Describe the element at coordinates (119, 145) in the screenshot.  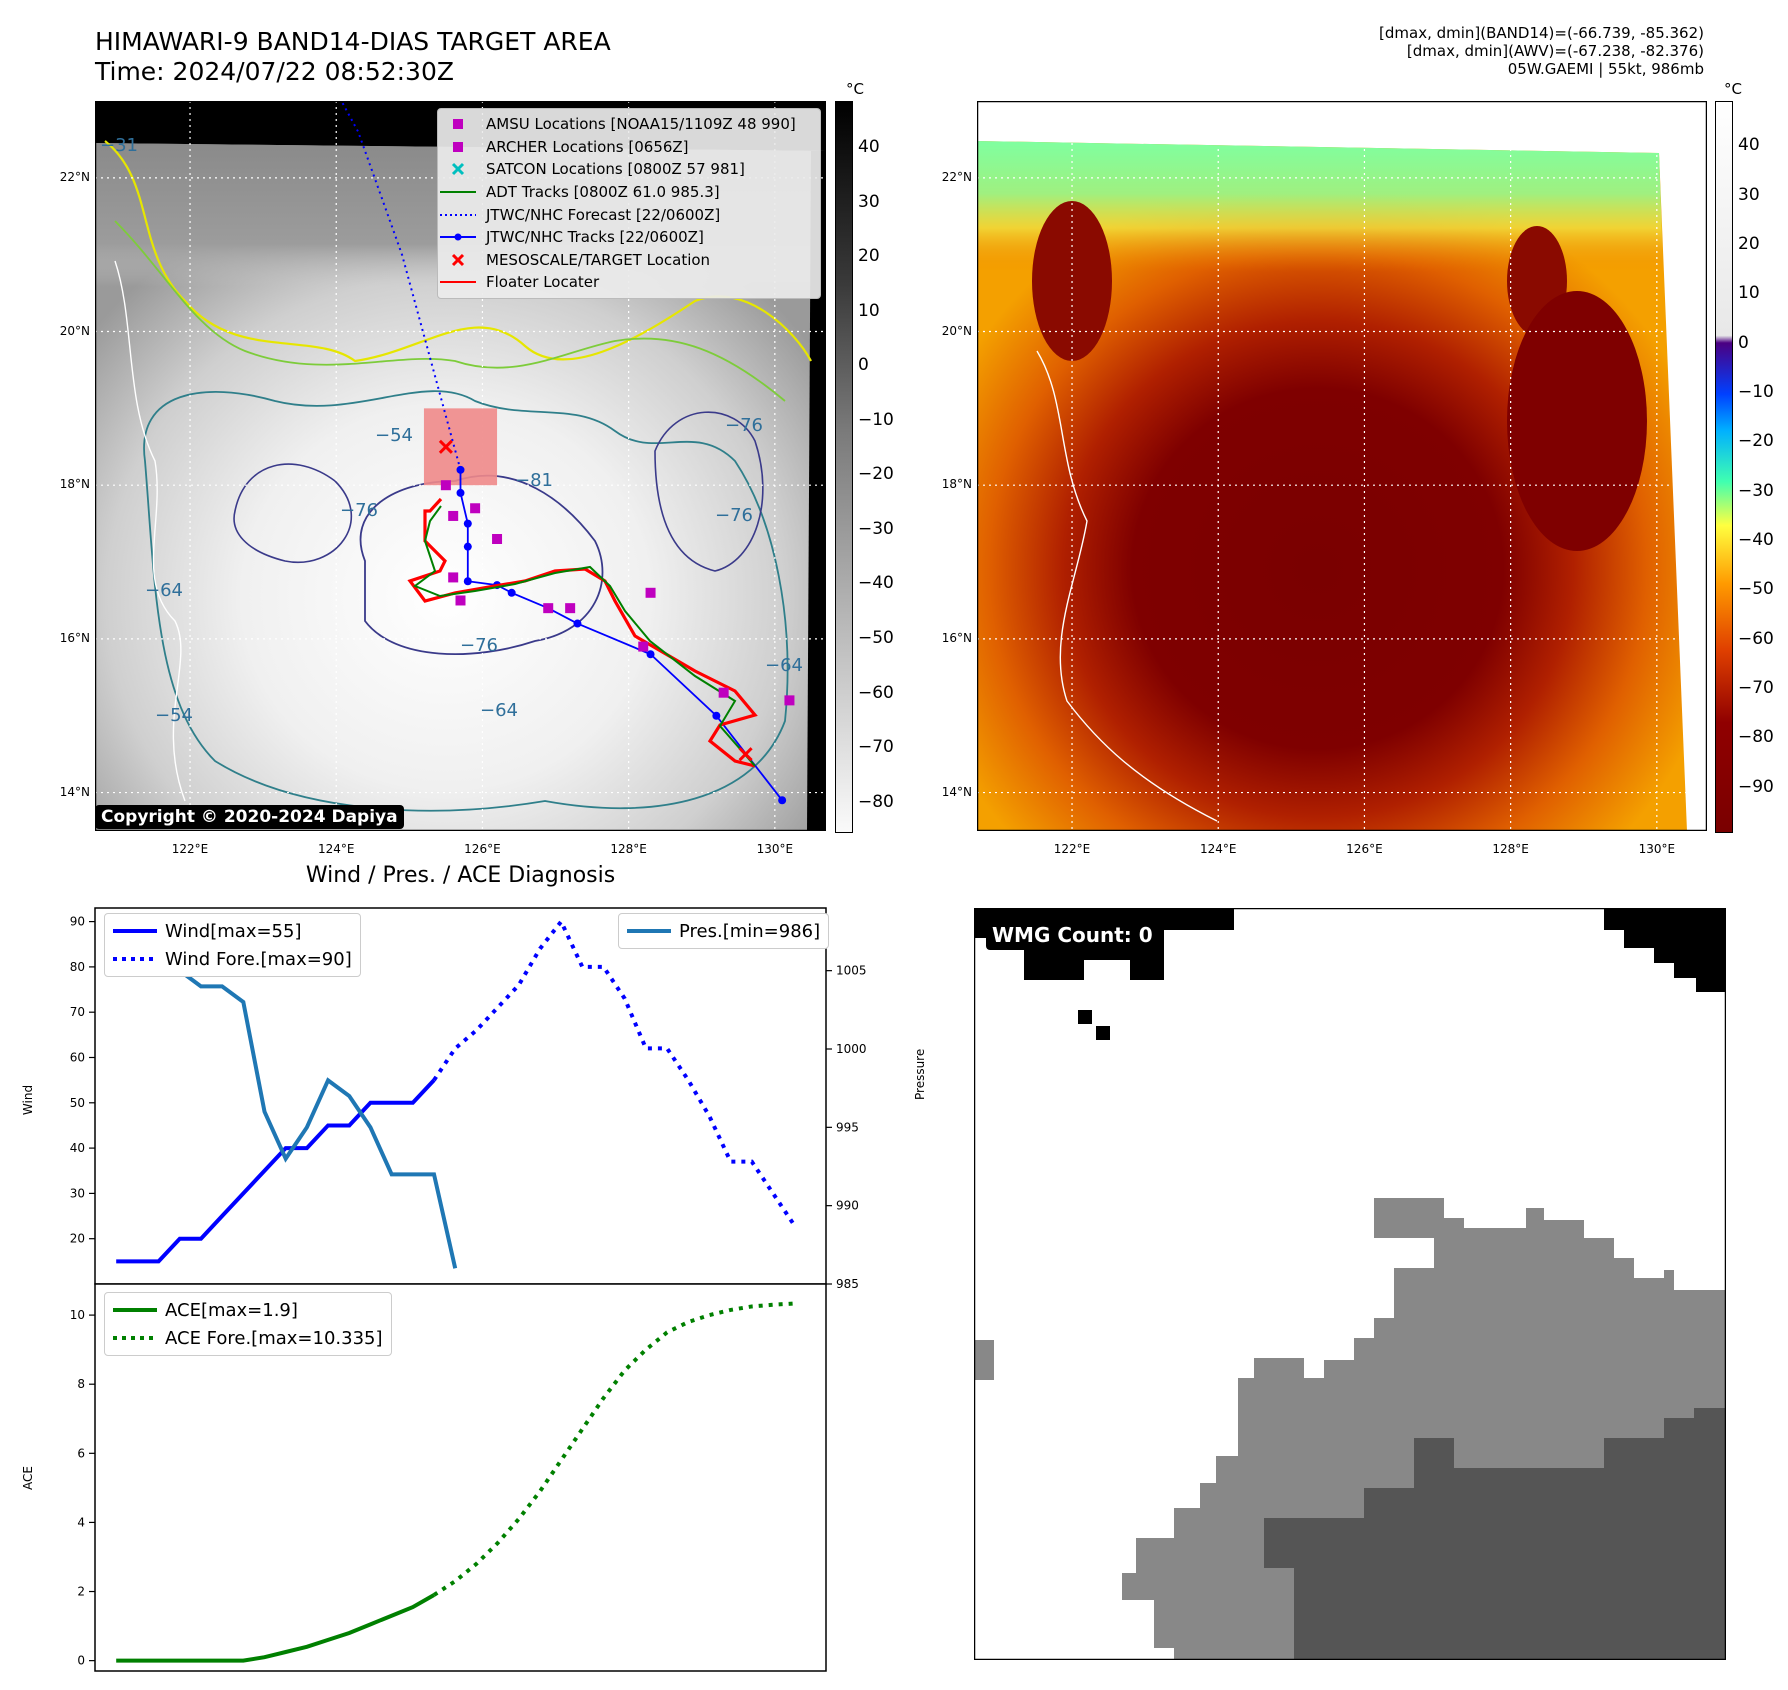
I see `contour-label: −31` at that location.